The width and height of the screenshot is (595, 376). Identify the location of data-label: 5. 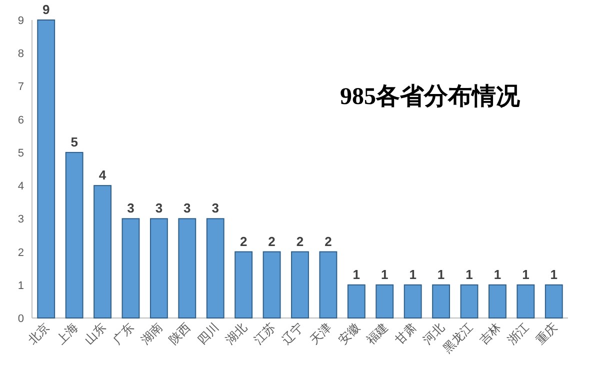
(74, 142).